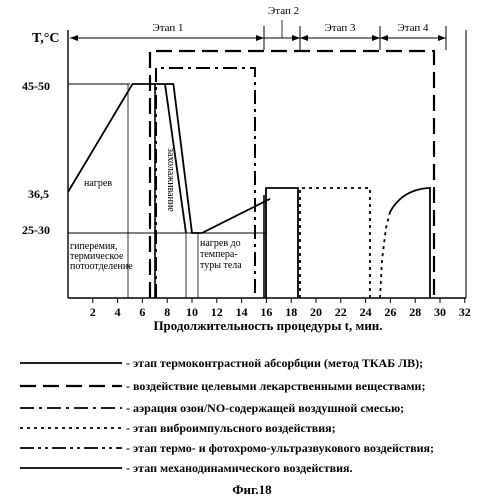  What do you see at coordinates (101, 266) in the screenshot?
I see `annotation-hyperemia-line3: потоотделение` at bounding box center [101, 266].